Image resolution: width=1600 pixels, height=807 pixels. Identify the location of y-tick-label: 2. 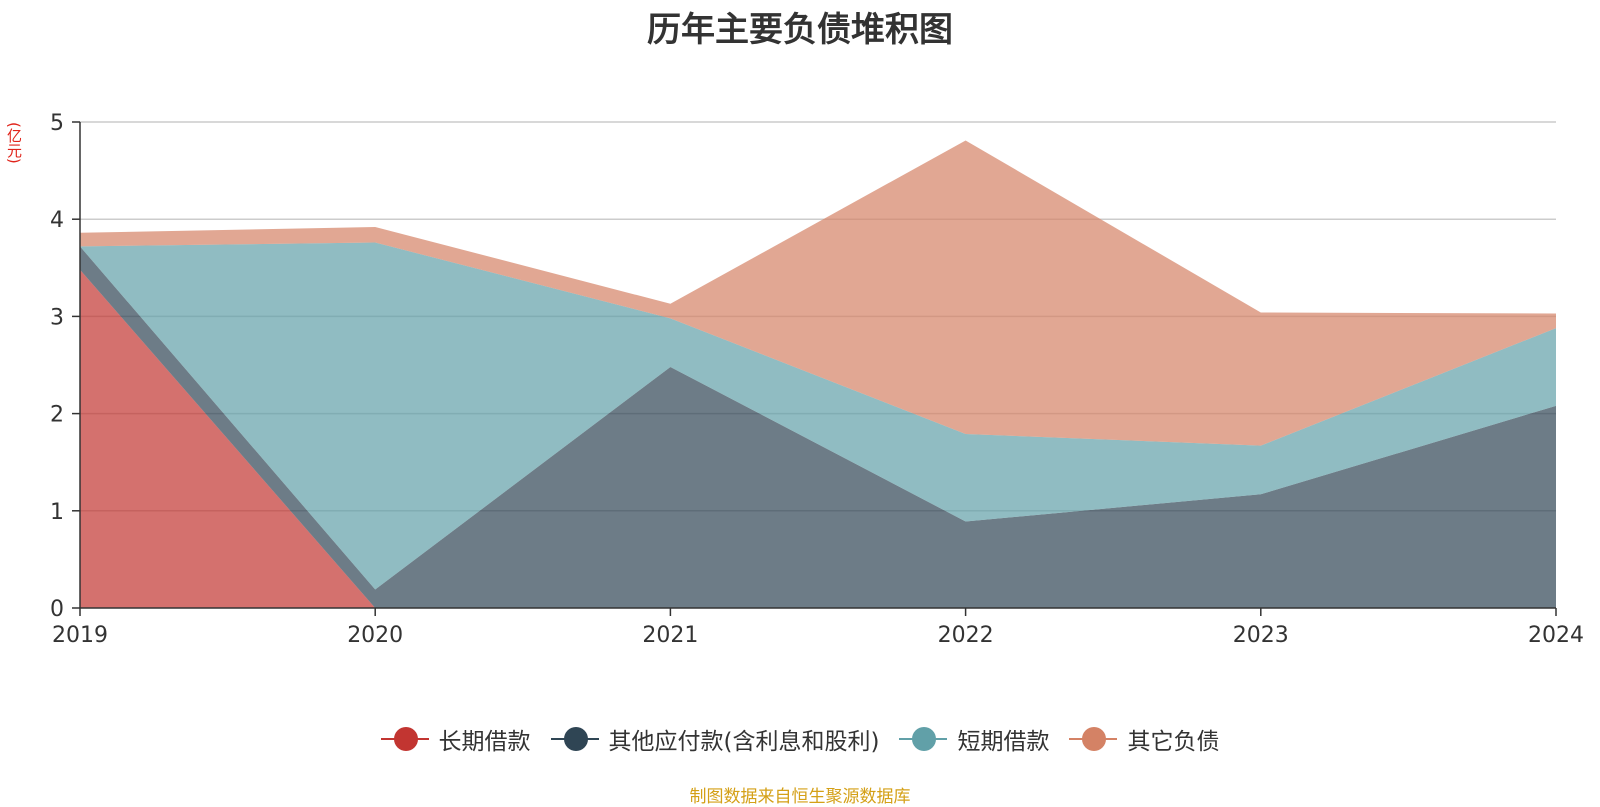
(57, 415).